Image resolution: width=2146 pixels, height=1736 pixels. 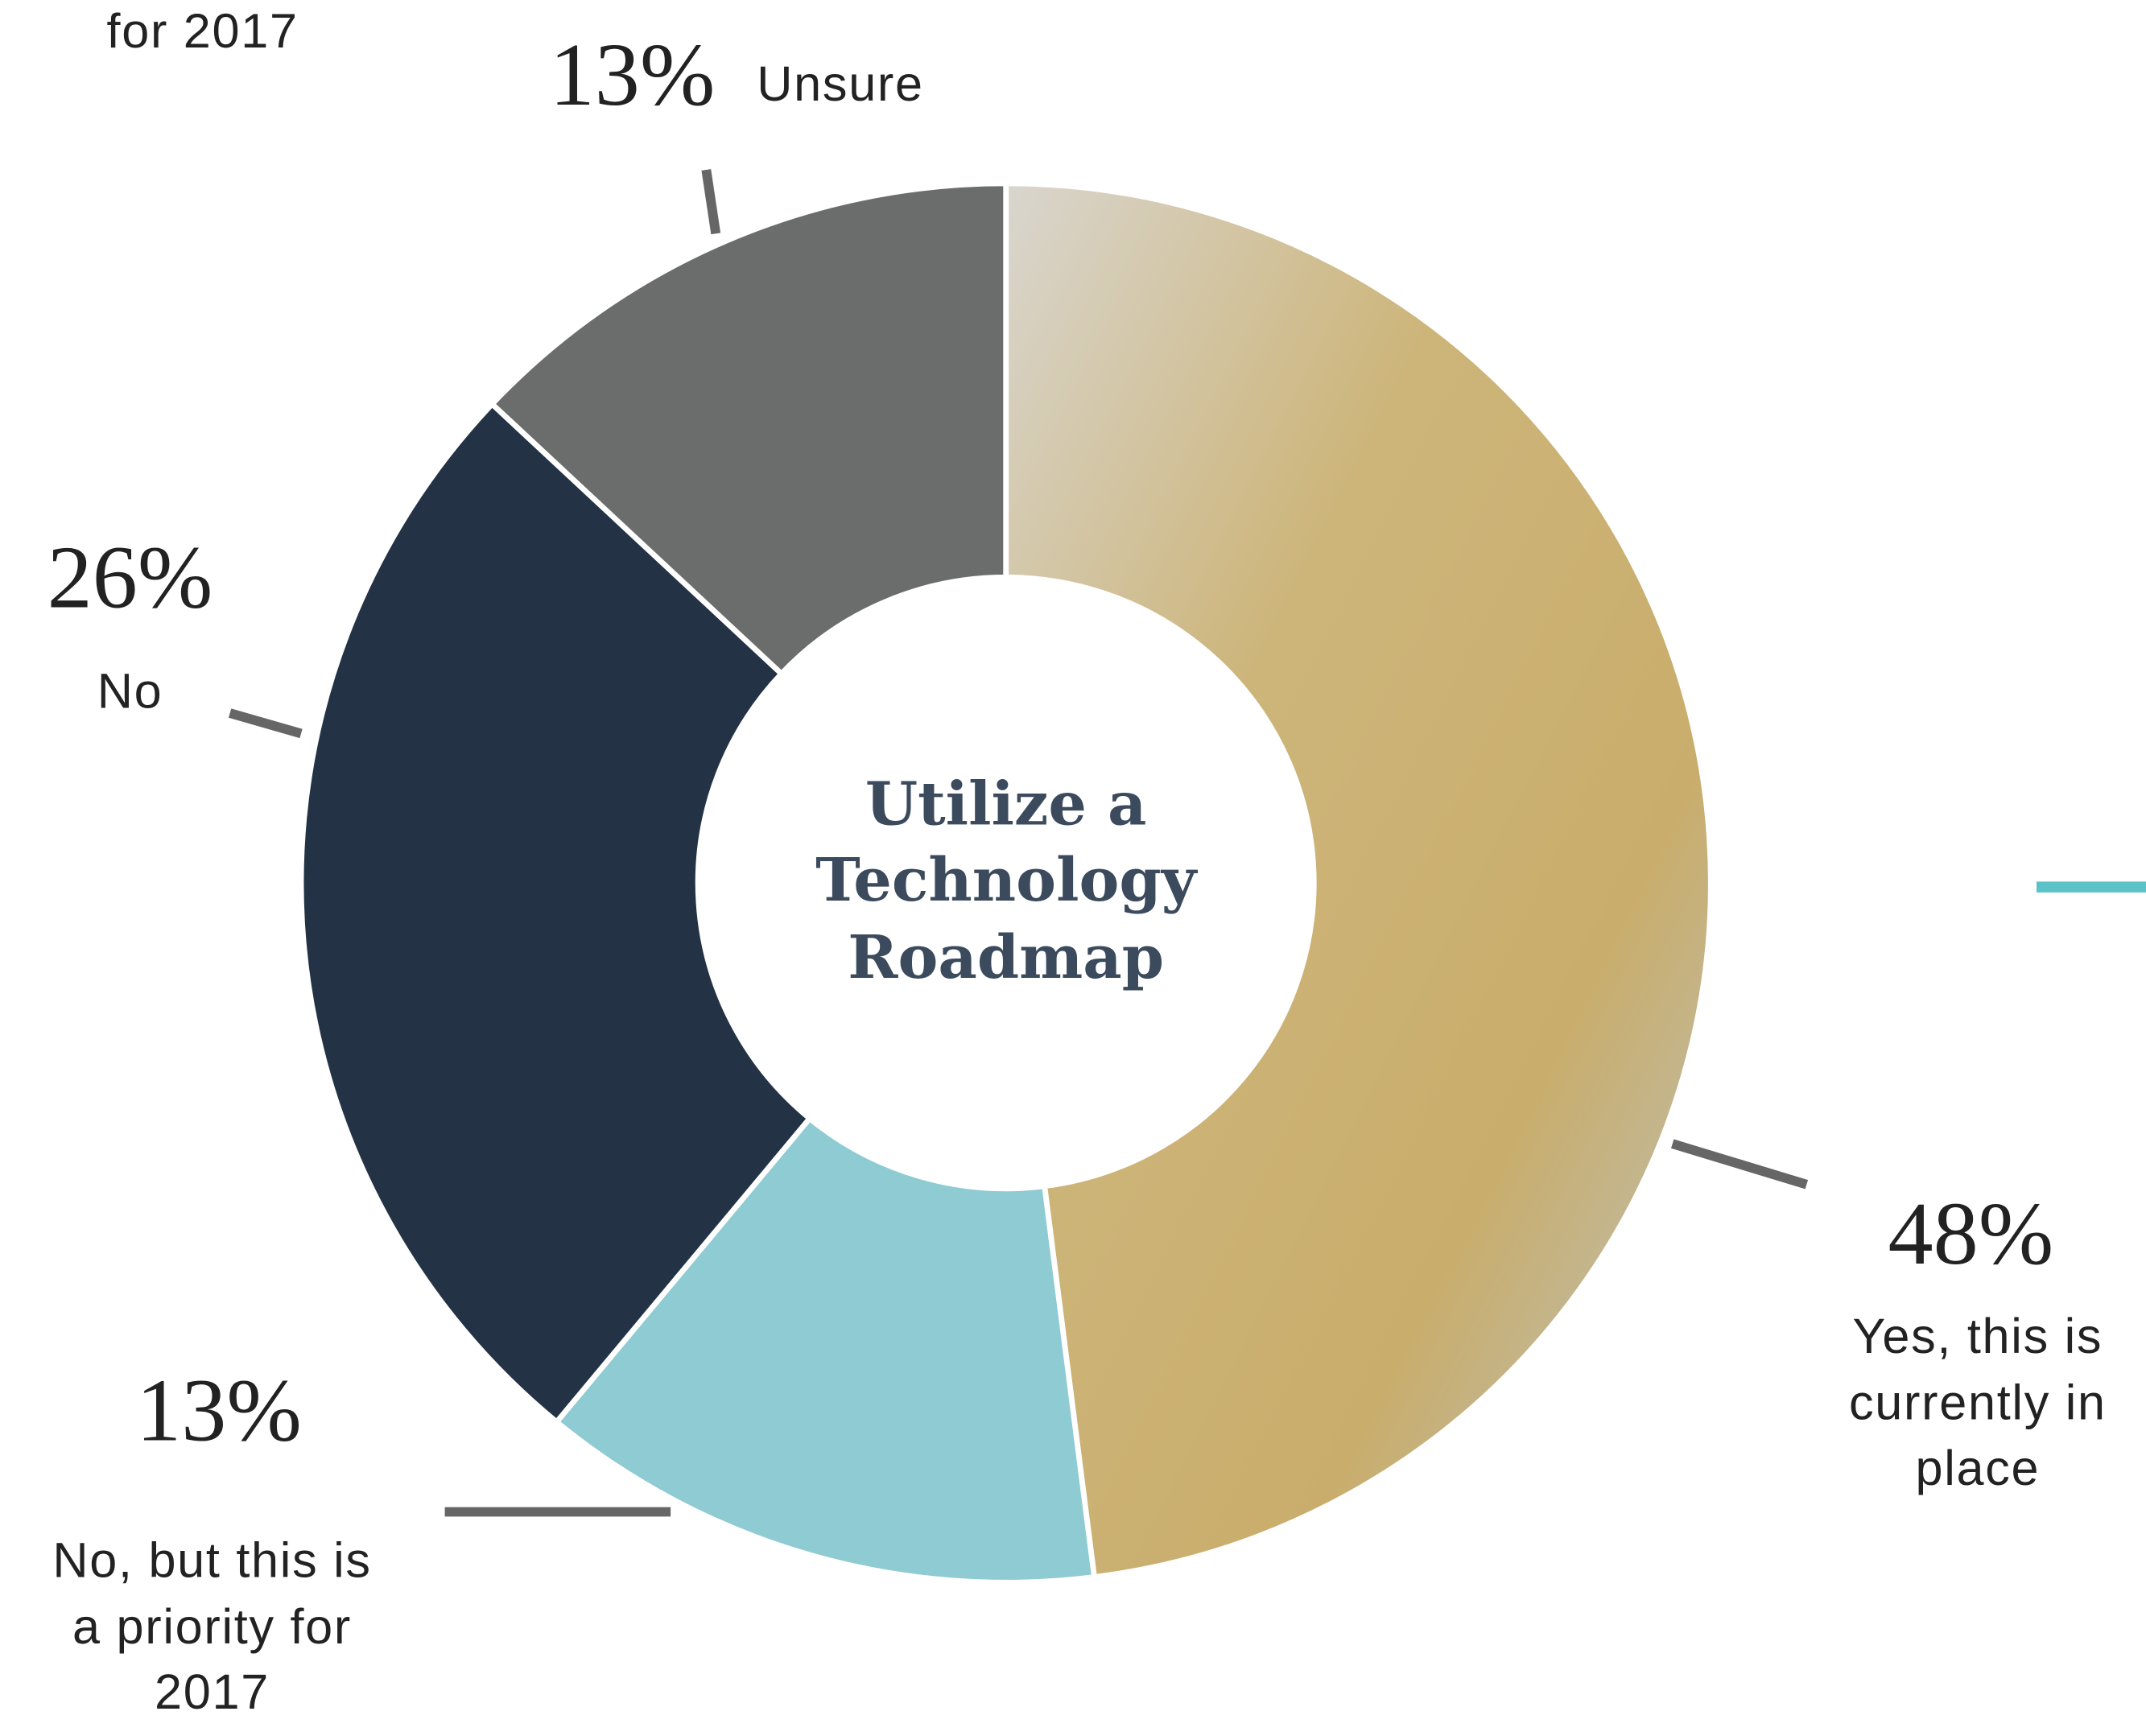 I want to click on value-label: 26%, so click(x=130, y=578).